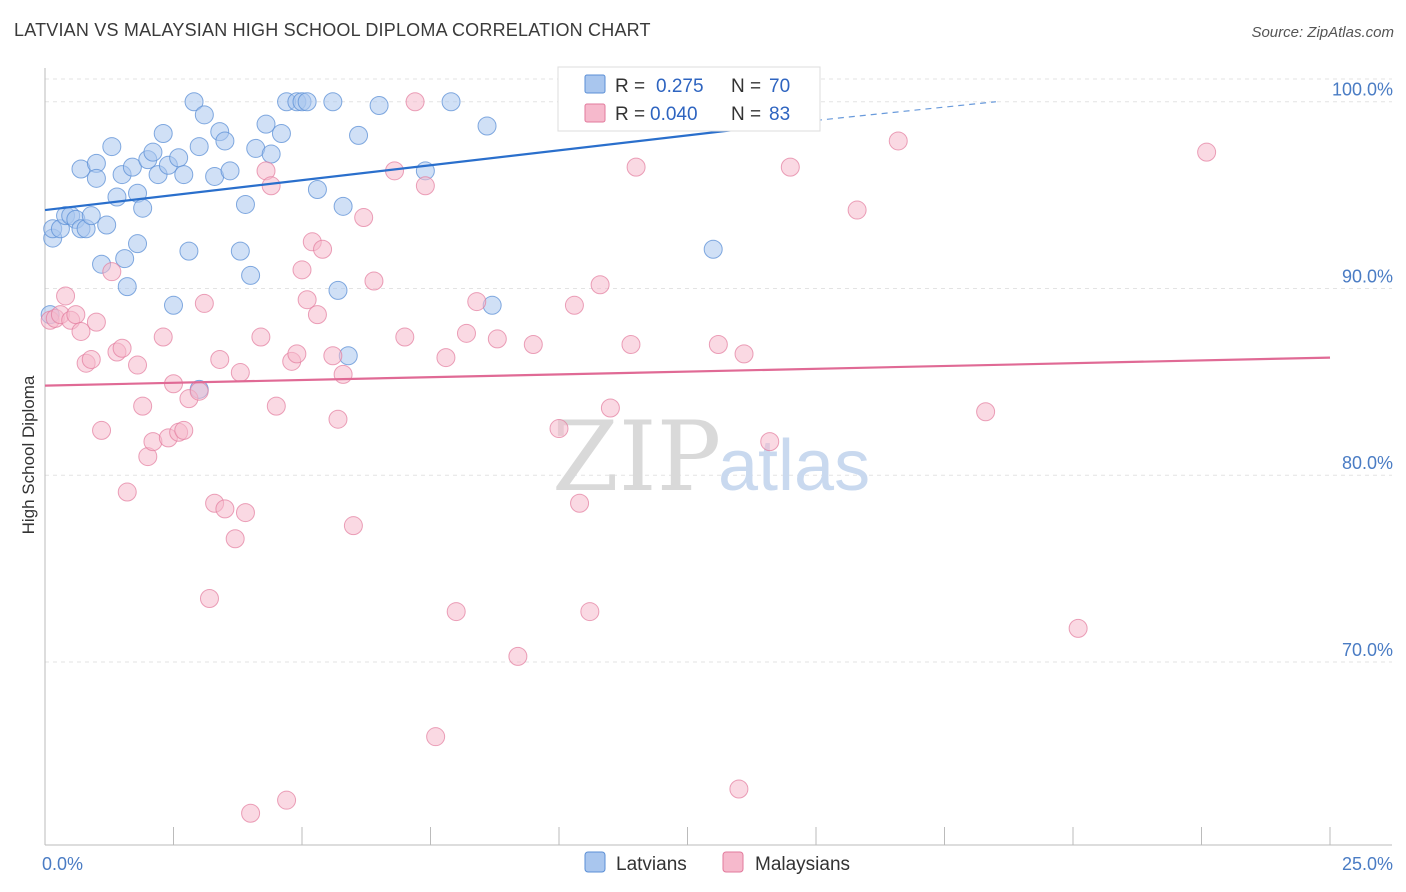 The width and height of the screenshot is (1406, 892). I want to click on x-tick-label: 0.0%, so click(62, 864).